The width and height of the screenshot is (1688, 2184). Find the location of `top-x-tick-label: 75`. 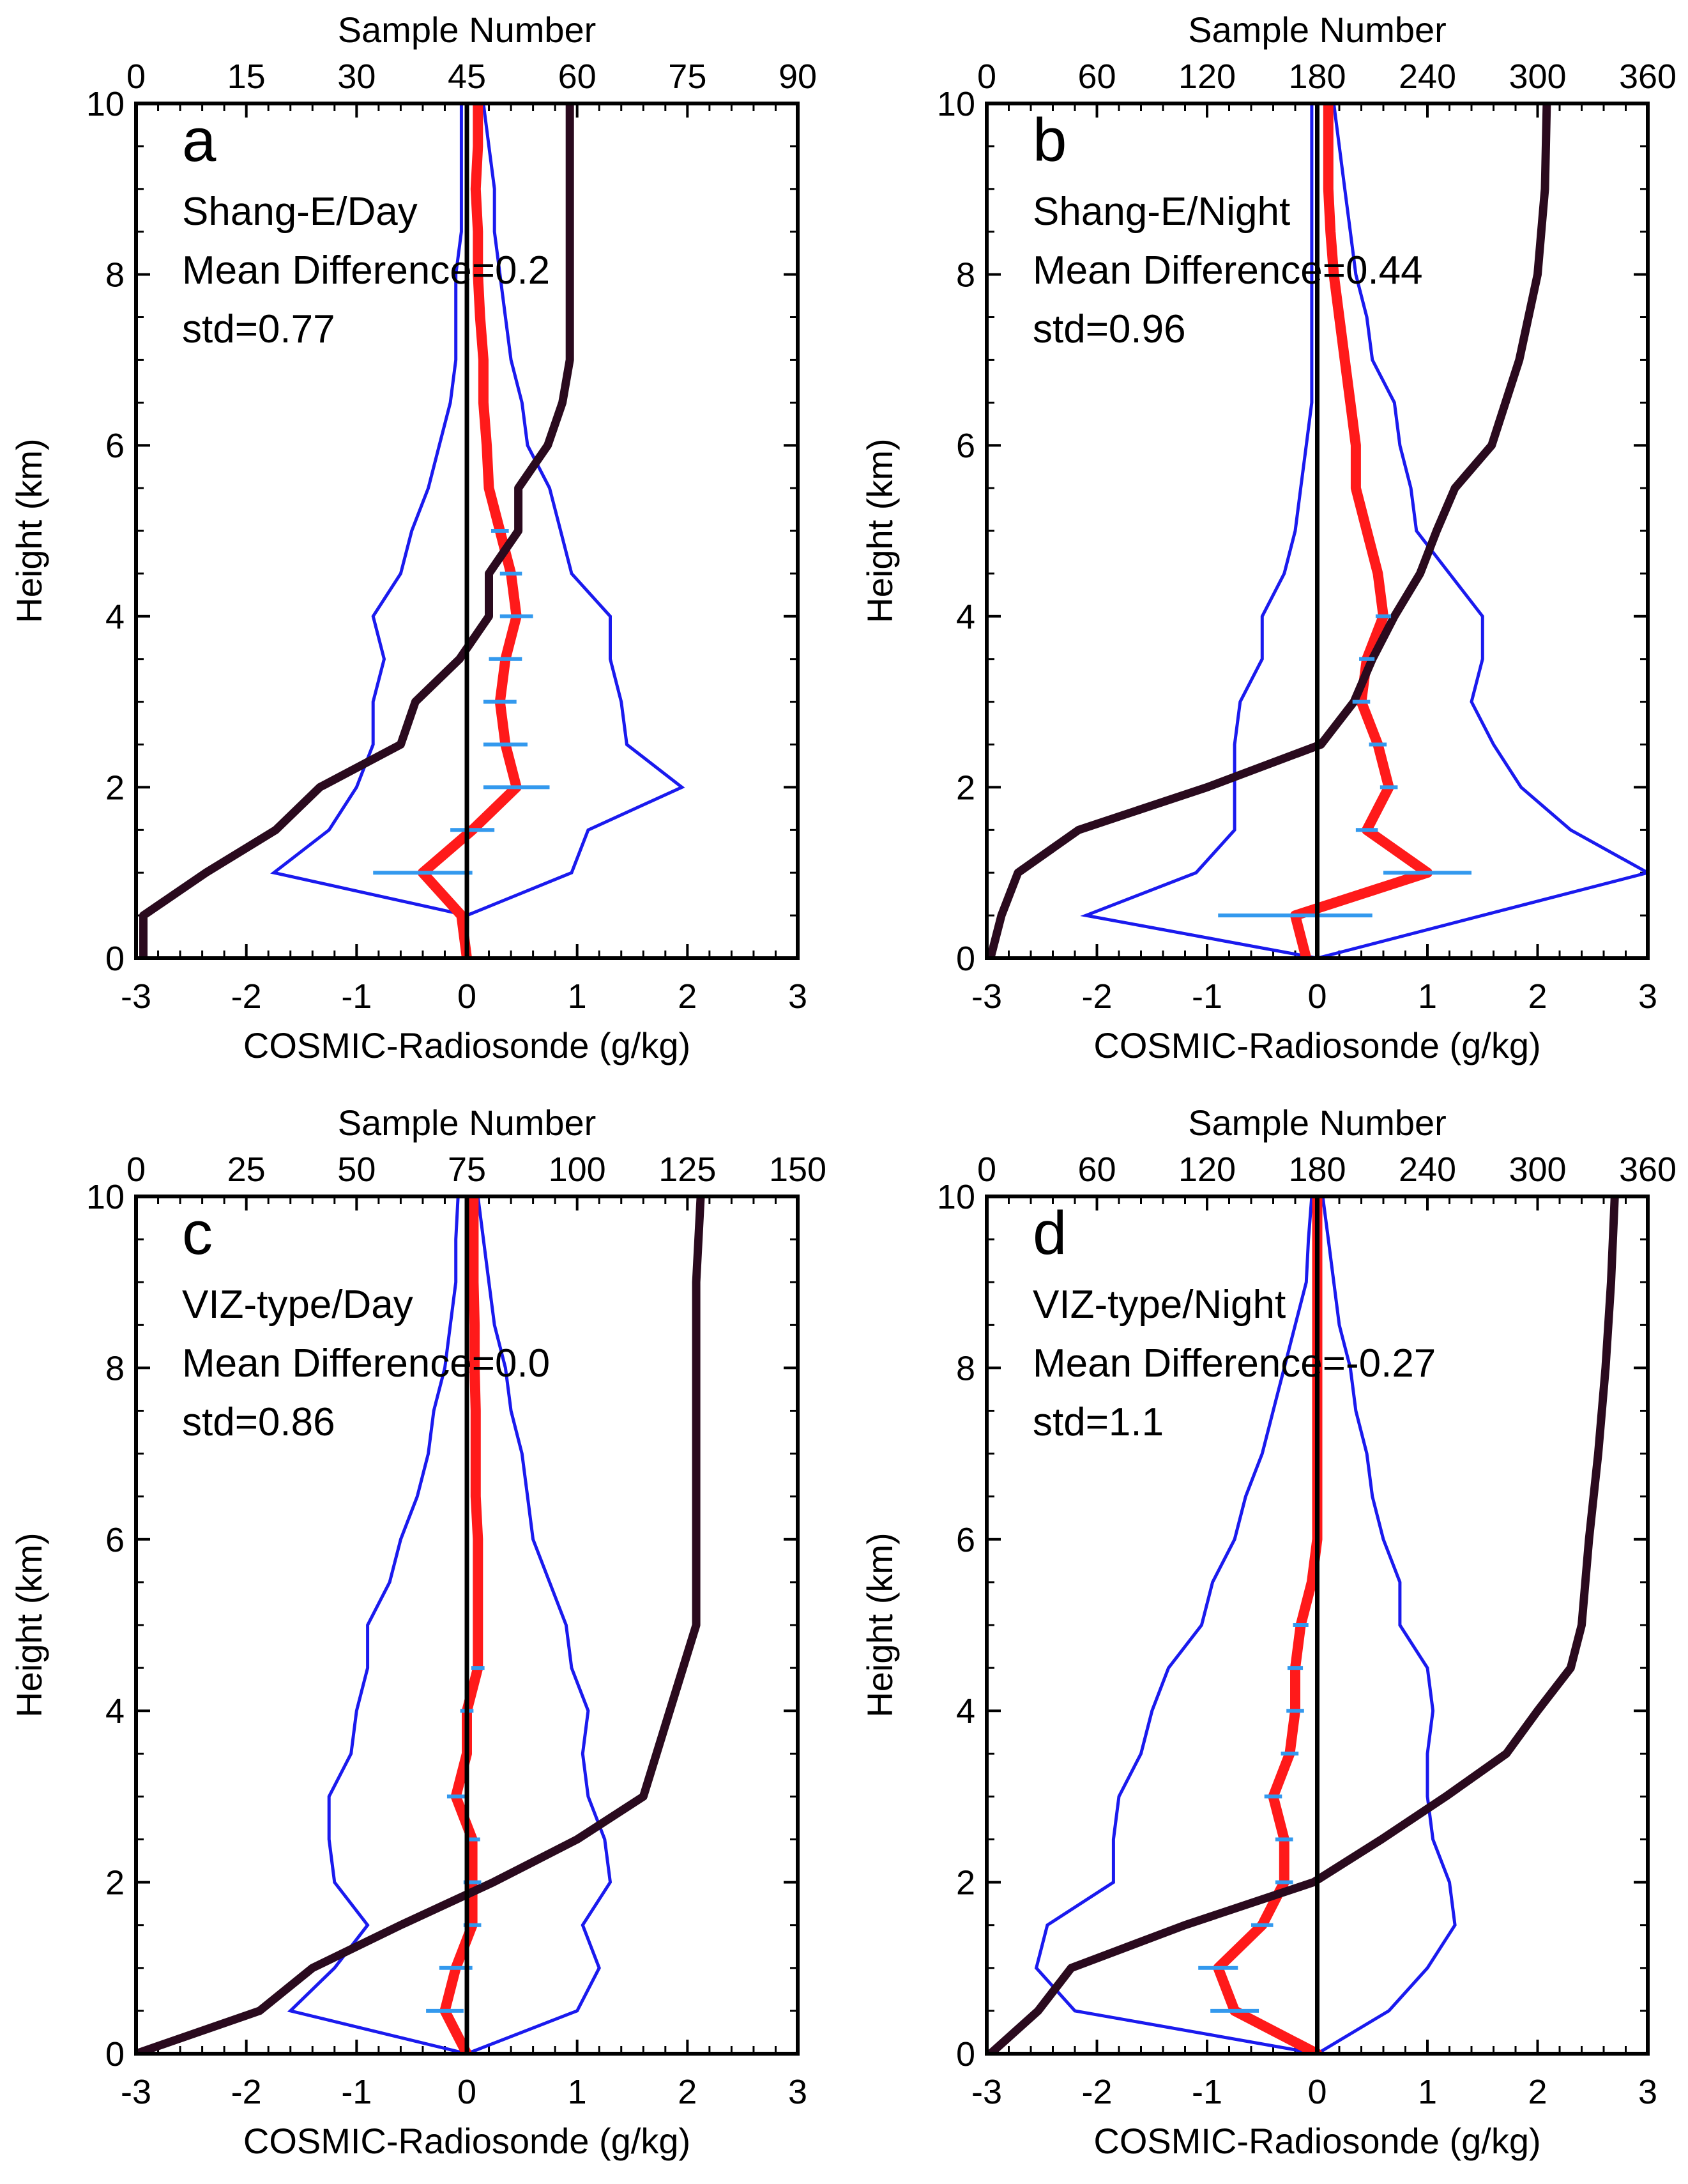

top-x-tick-label: 75 is located at coordinates (467, 1169).